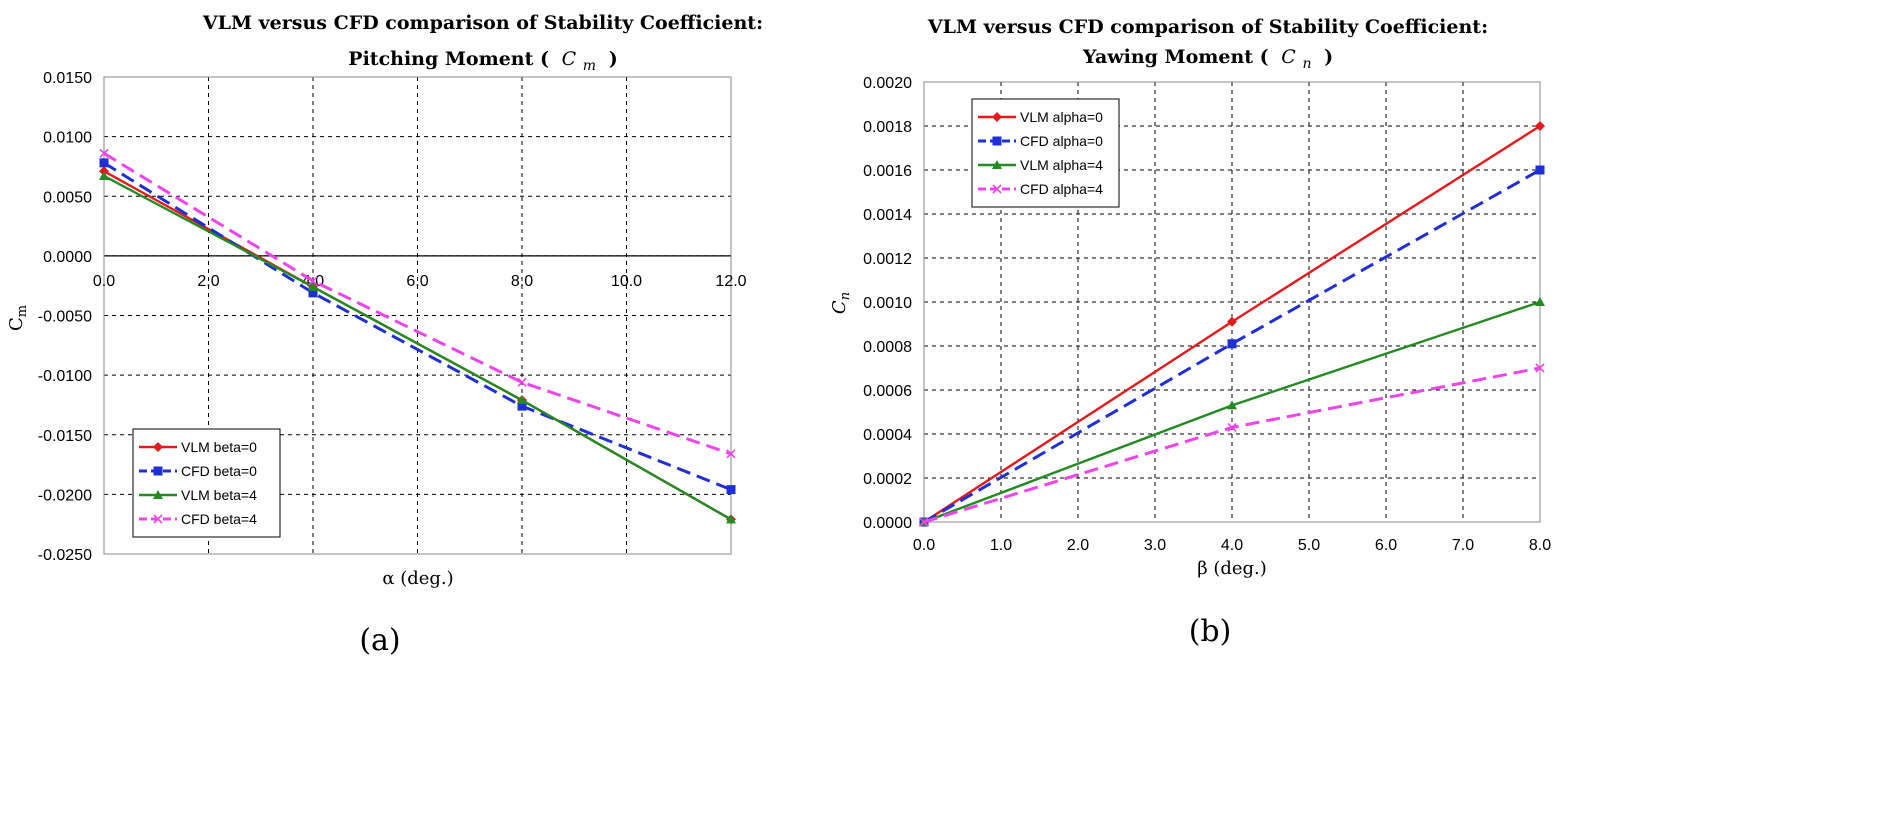  I want to click on y-tick-label: 0.0016, so click(887, 171).